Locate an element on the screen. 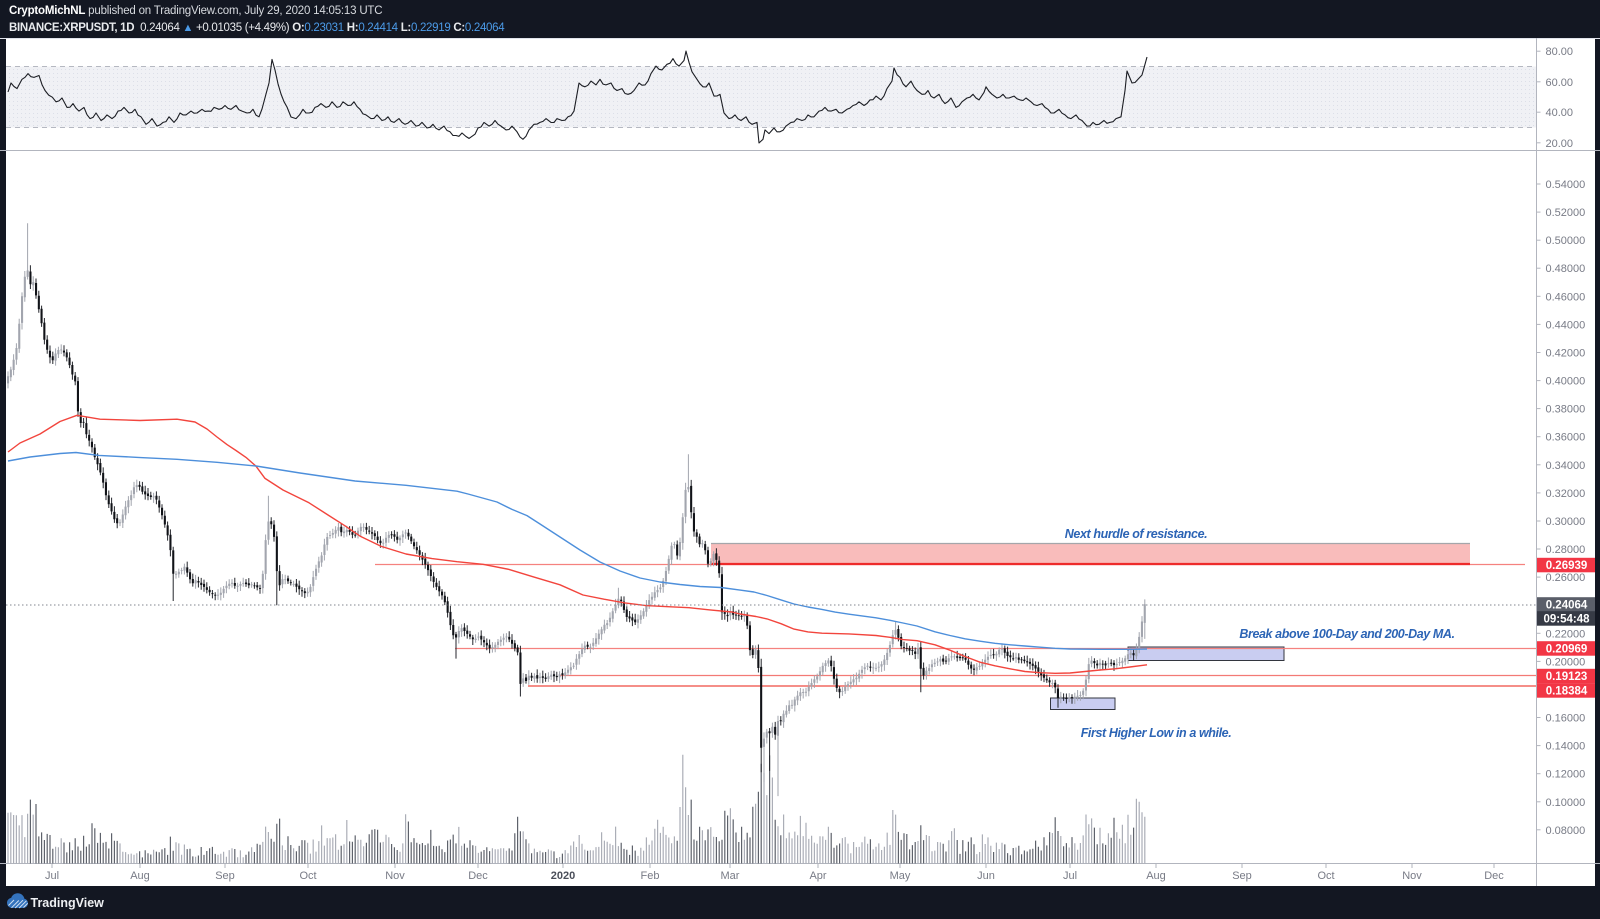  svg-text: May is located at coordinates (900, 876).